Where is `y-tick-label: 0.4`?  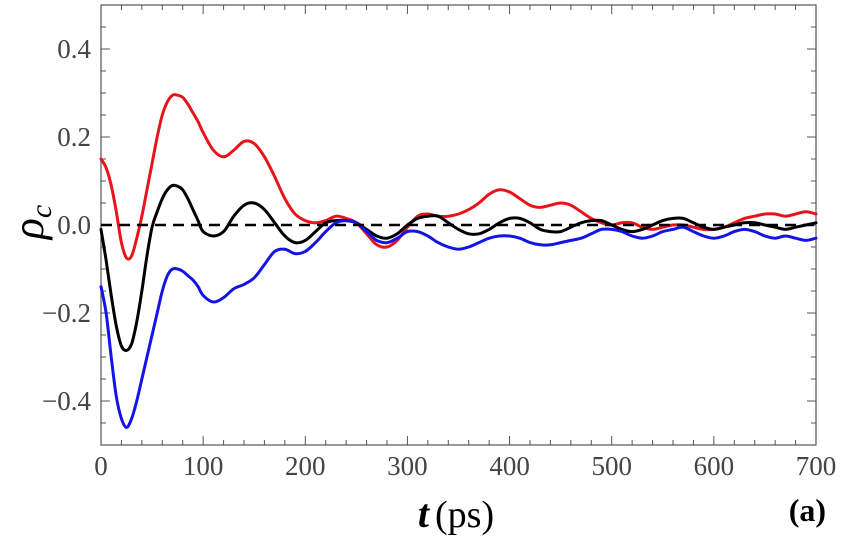
y-tick-label: 0.4 is located at coordinates (74, 49).